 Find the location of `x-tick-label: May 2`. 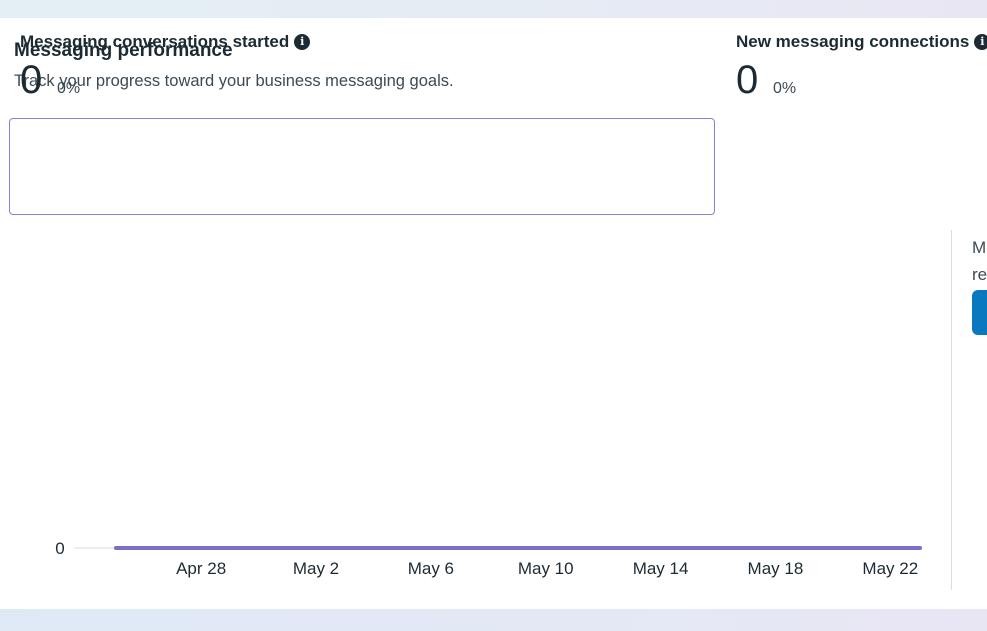

x-tick-label: May 2 is located at coordinates (316, 568).